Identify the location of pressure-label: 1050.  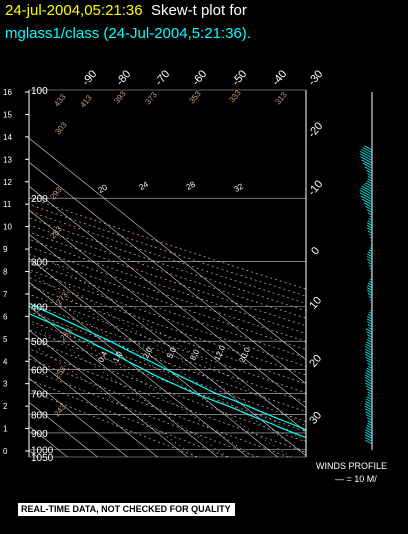
(42, 458).